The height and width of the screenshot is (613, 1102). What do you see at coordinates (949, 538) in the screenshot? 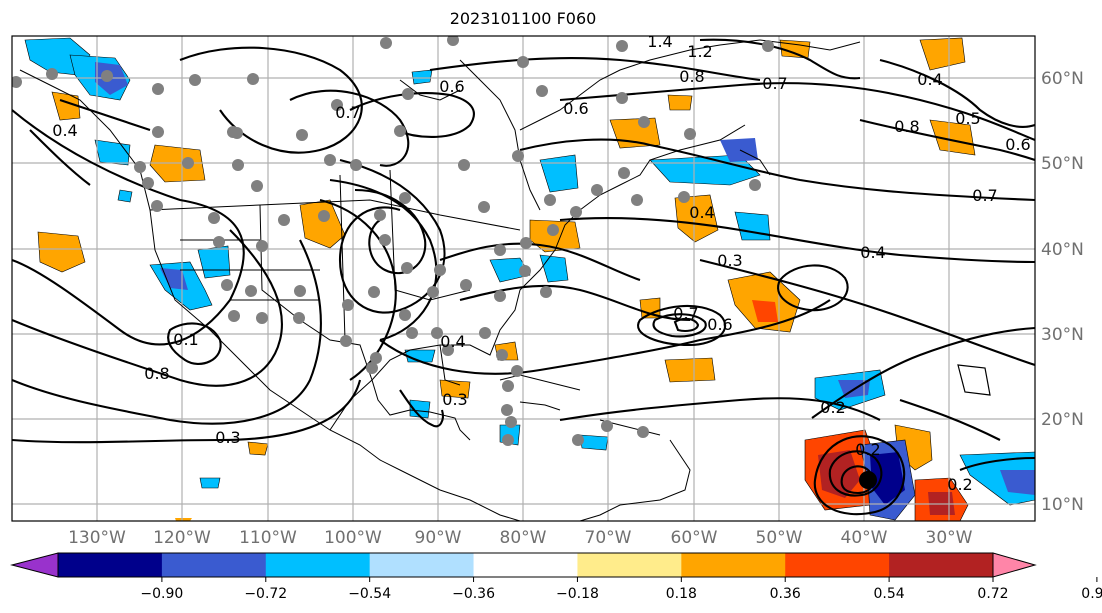
I see `lon-label: 30°W` at bounding box center [949, 538].